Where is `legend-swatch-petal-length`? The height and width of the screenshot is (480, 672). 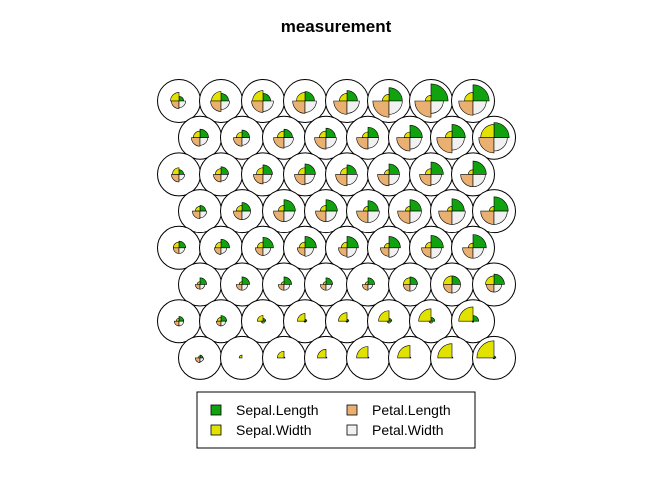
legend-swatch-petal-length is located at coordinates (352, 410).